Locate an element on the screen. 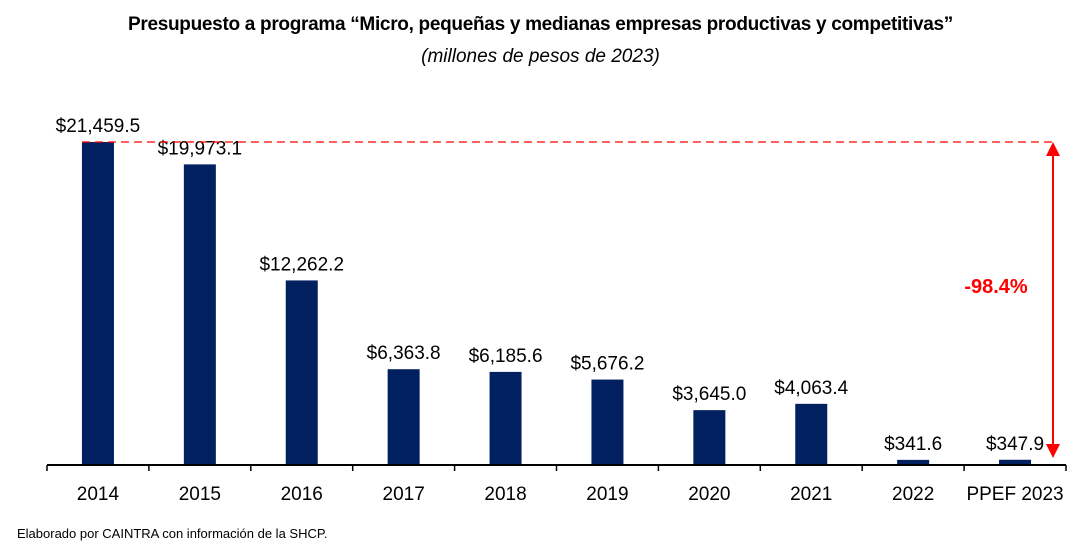  x-tick-label: 2022 is located at coordinates (913, 494).